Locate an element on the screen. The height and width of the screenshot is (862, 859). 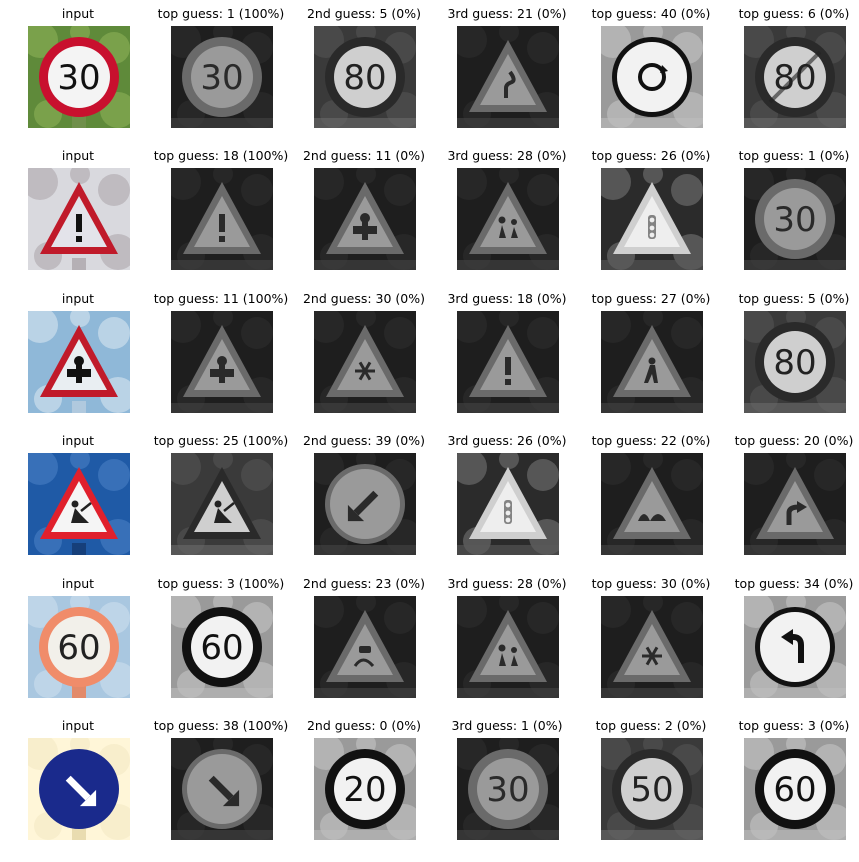
guess-label: top guess: 1 (0%) is located at coordinates (794, 155).